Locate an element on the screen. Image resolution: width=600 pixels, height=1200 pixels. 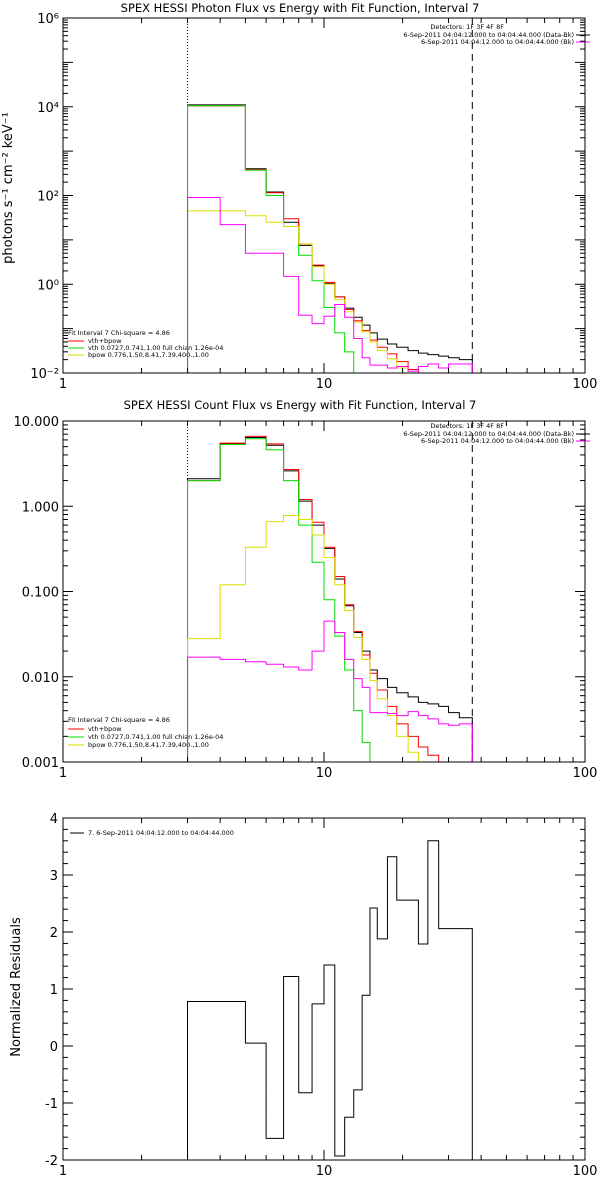
y-tick-label: 1 is located at coordinates (54, 990).